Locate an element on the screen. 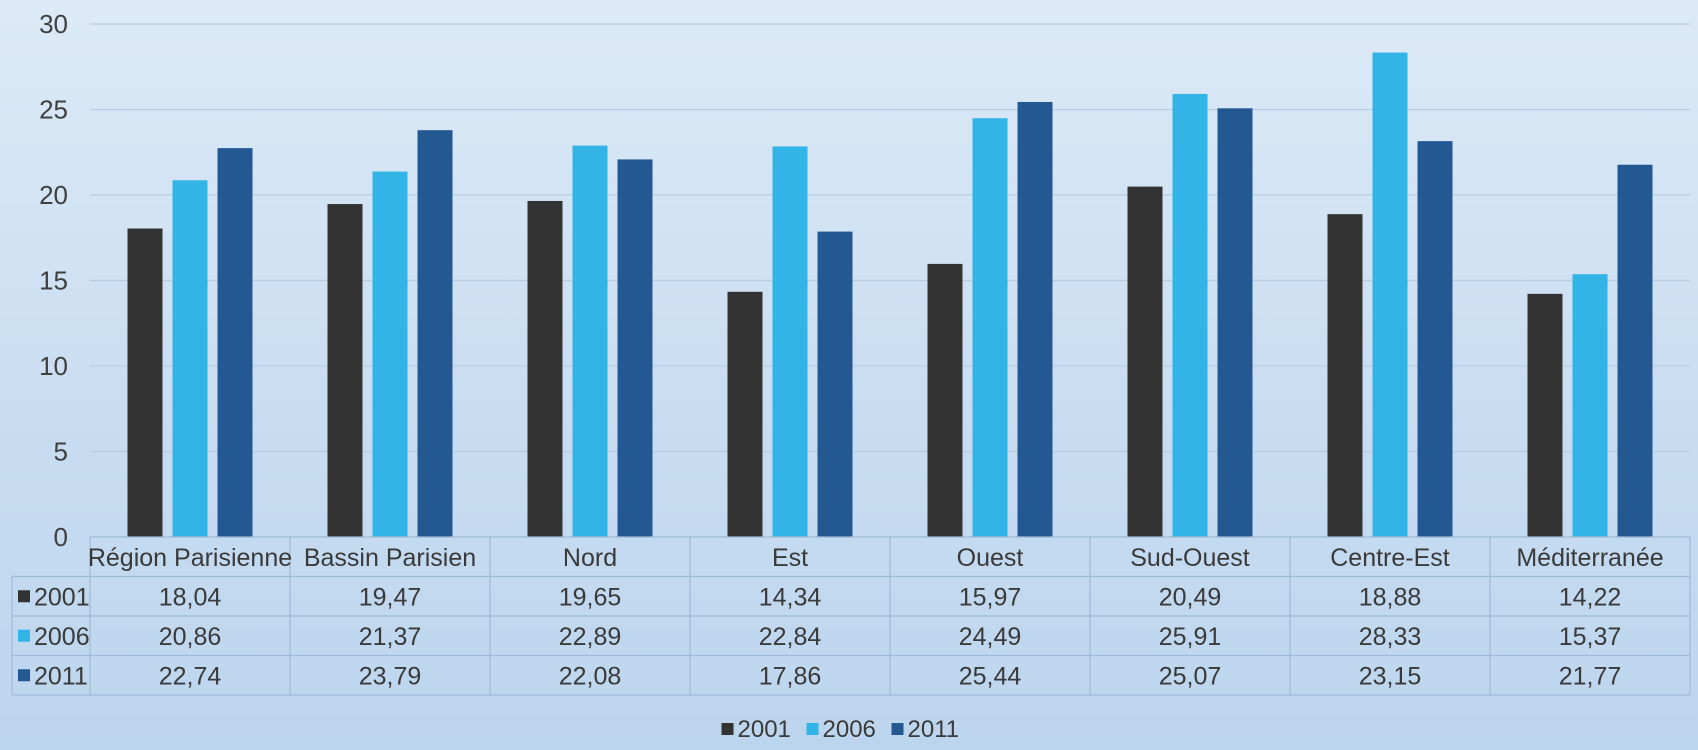 This screenshot has height=750, width=1698. y-tick-label: 25 is located at coordinates (53, 110).